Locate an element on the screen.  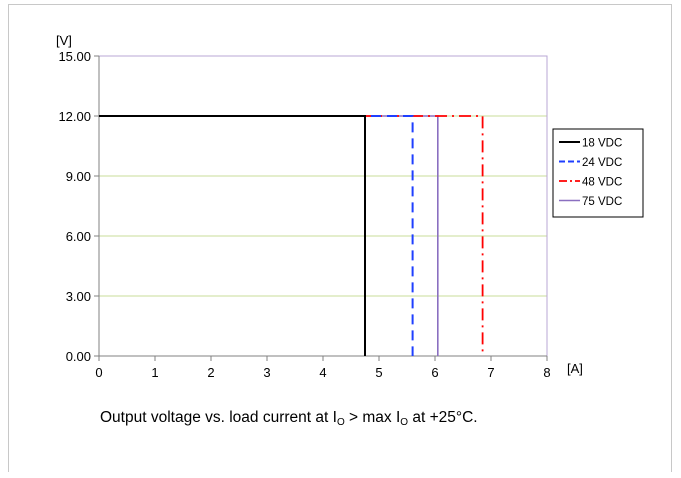
legend-label: 24 VDC is located at coordinates (602, 163).